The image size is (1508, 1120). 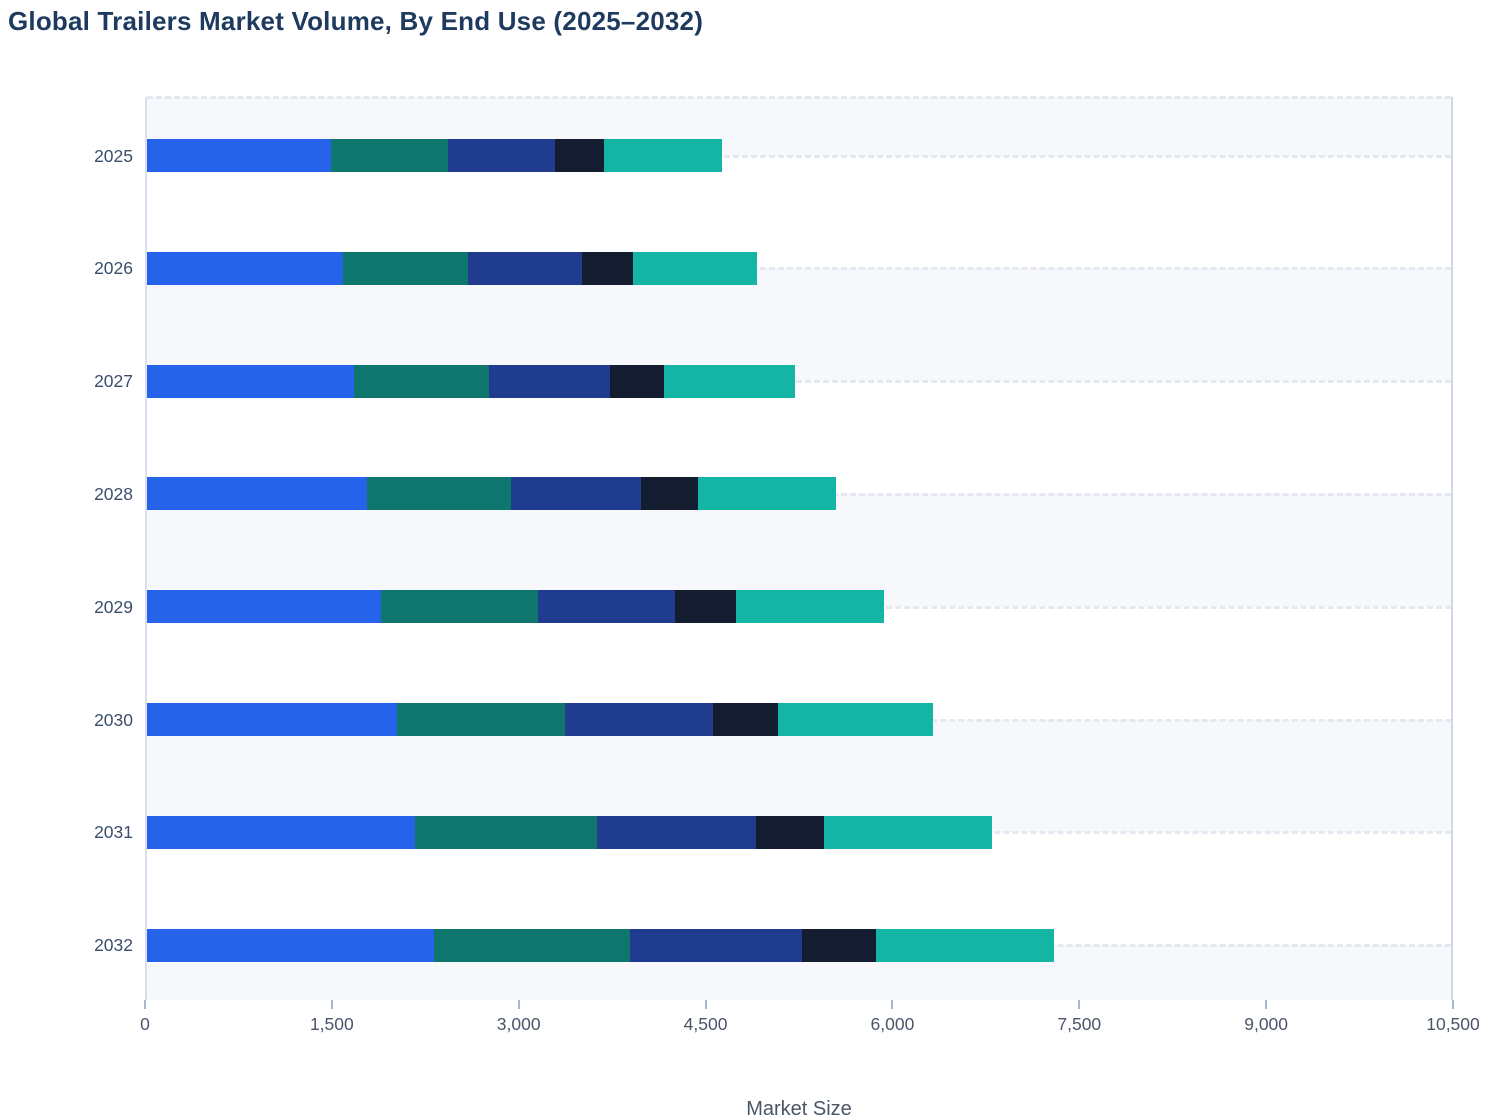 I want to click on x-tick-label: 1,500, so click(x=331, y=1024).